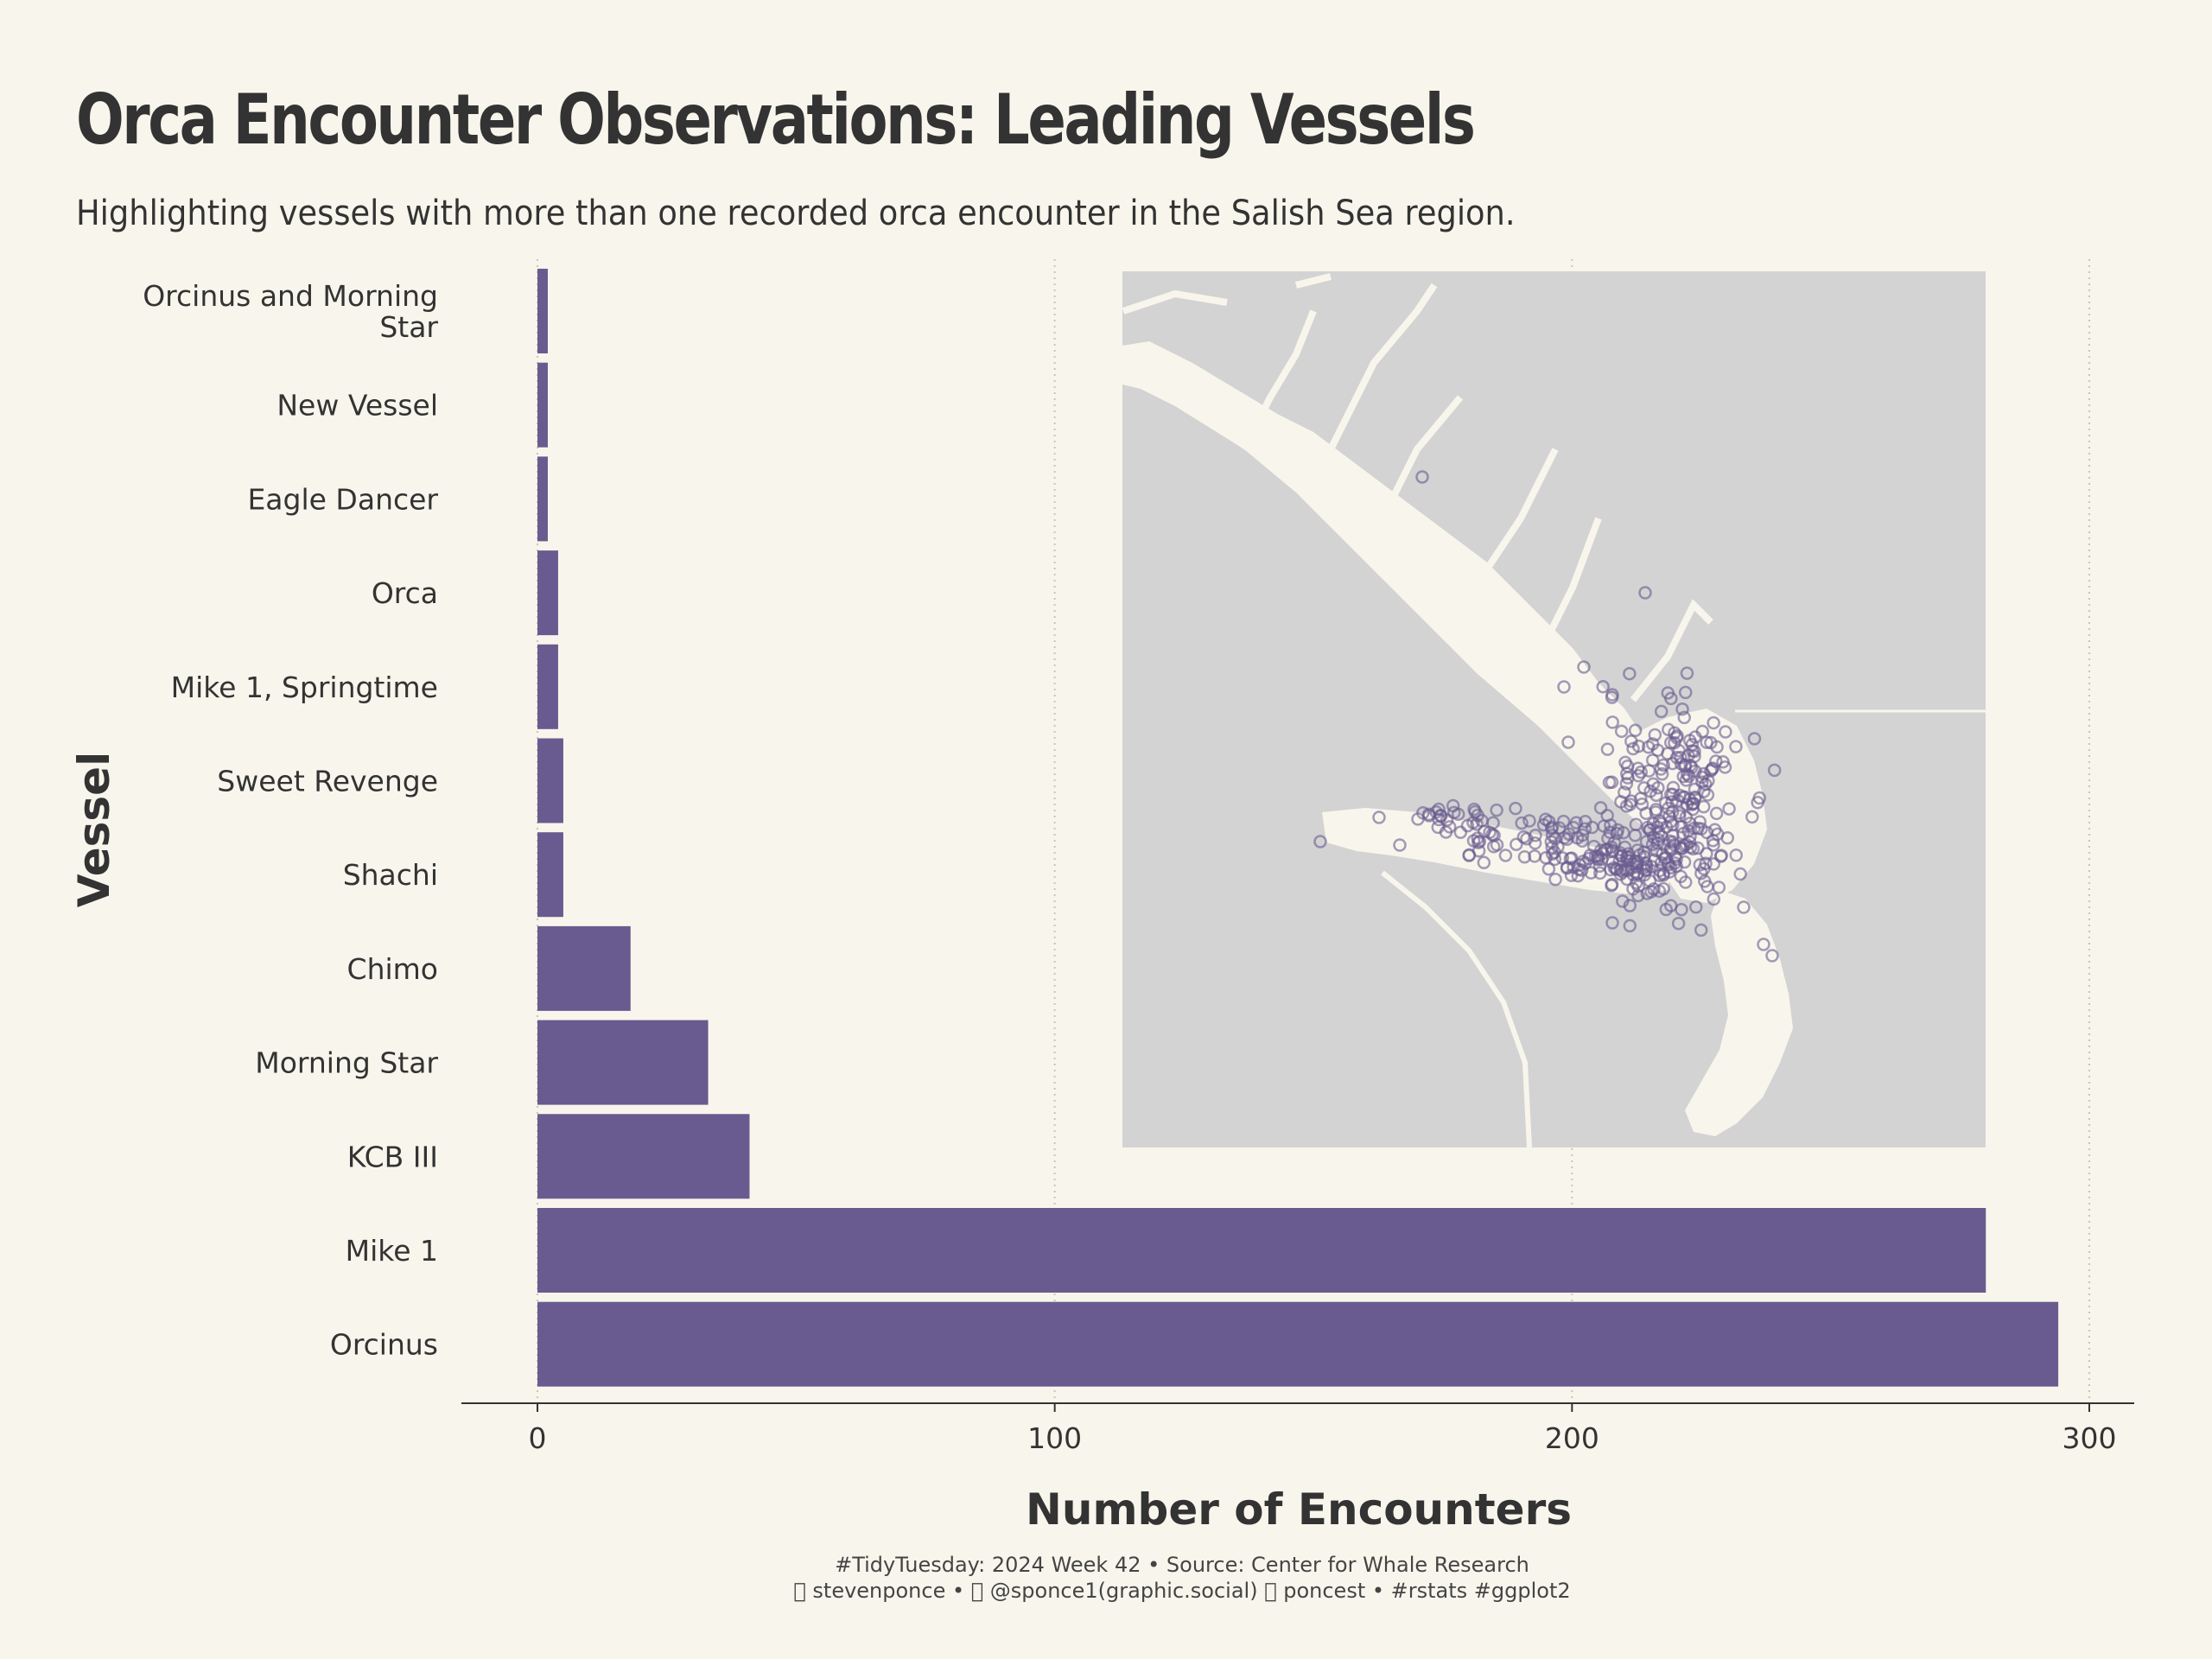  I want to click on map-water-strait-of-georgia, so click(1399, 585).